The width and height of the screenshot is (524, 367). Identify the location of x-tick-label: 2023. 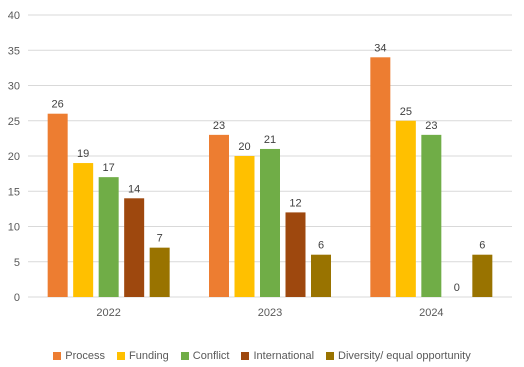
(270, 313).